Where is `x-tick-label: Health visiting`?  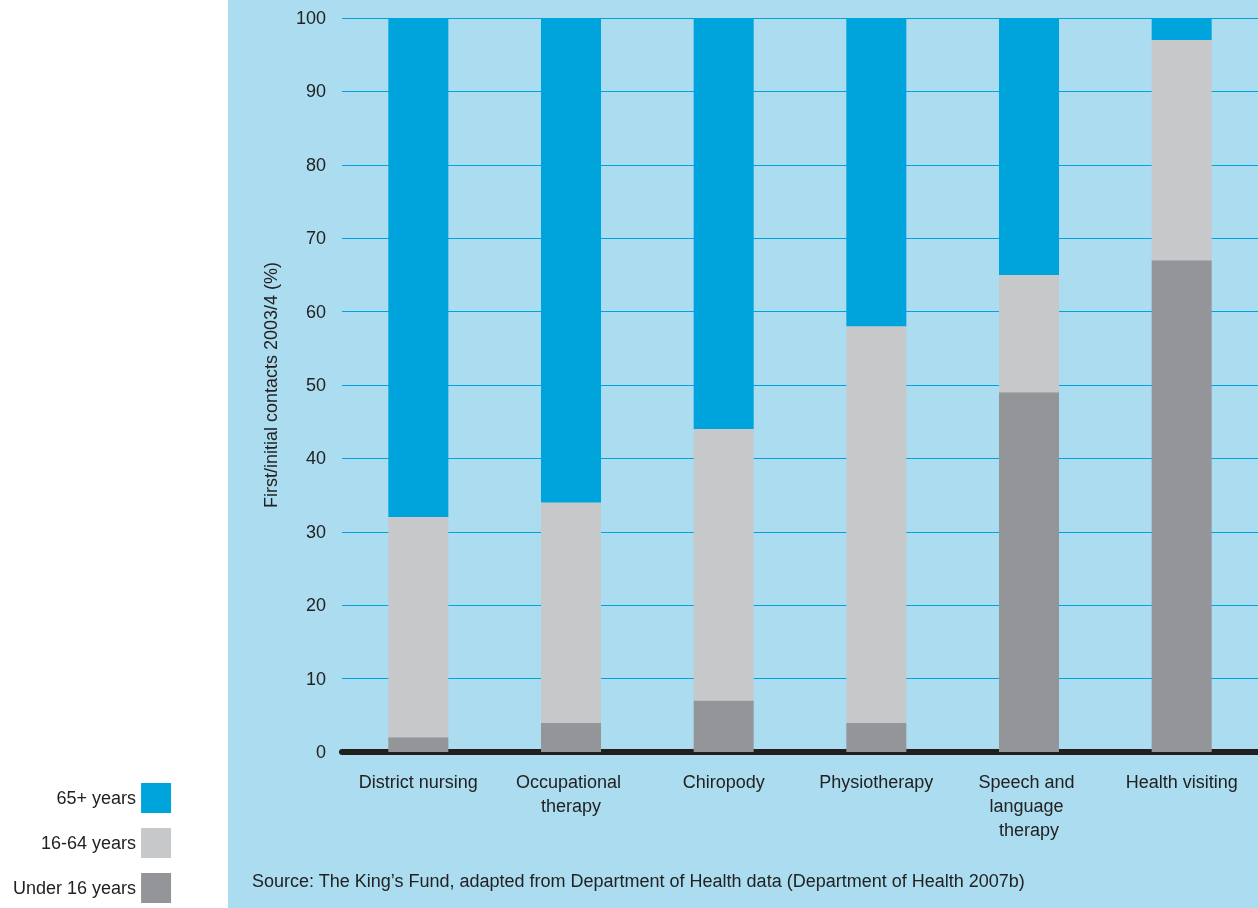 x-tick-label: Health visiting is located at coordinates (1181, 782).